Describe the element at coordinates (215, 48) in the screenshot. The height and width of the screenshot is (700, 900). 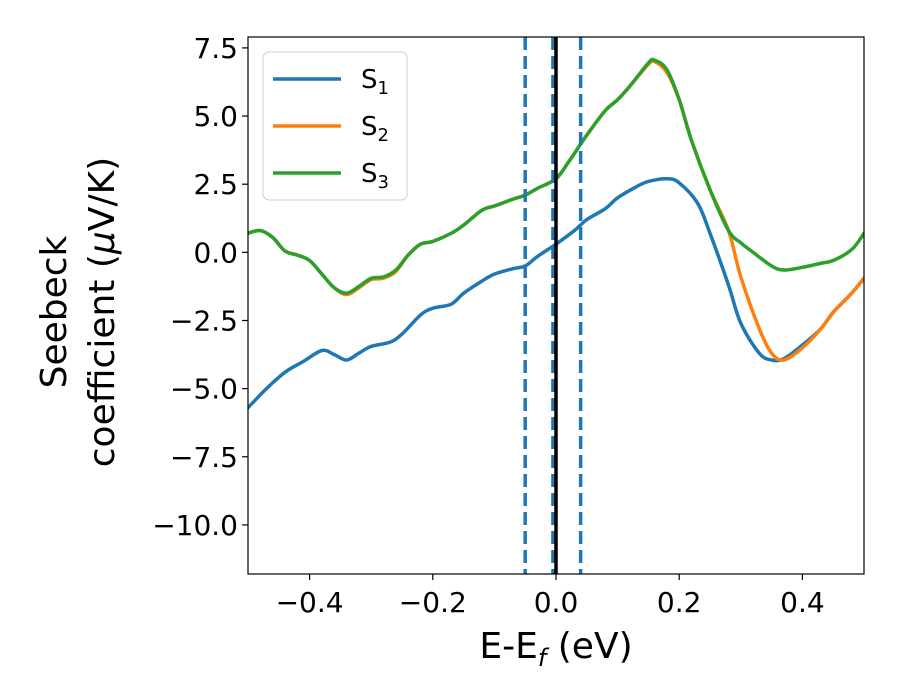
I see `y-tick-label: 7.5` at that location.